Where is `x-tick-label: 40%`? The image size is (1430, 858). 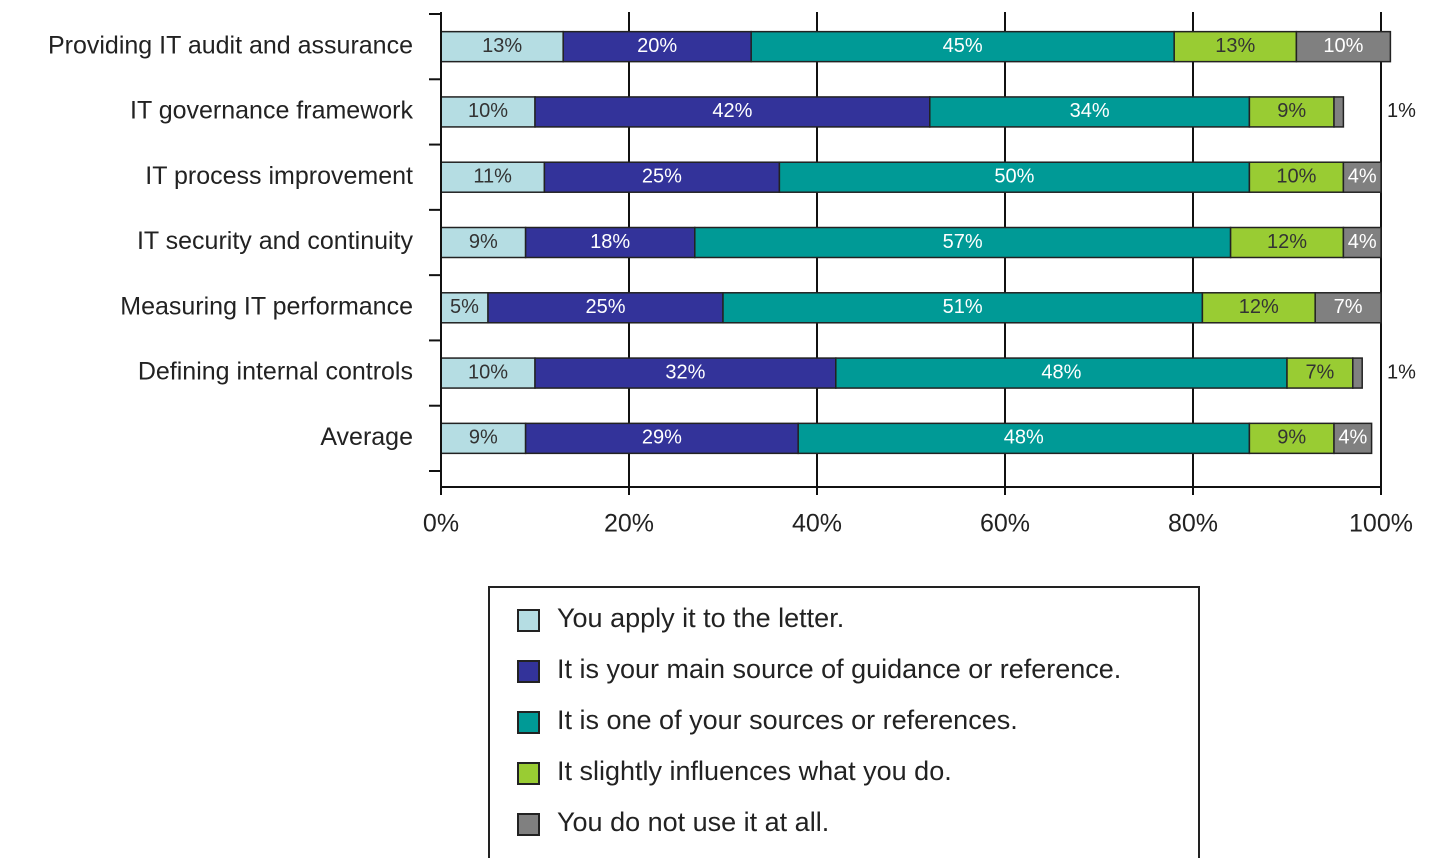 x-tick-label: 40% is located at coordinates (817, 524).